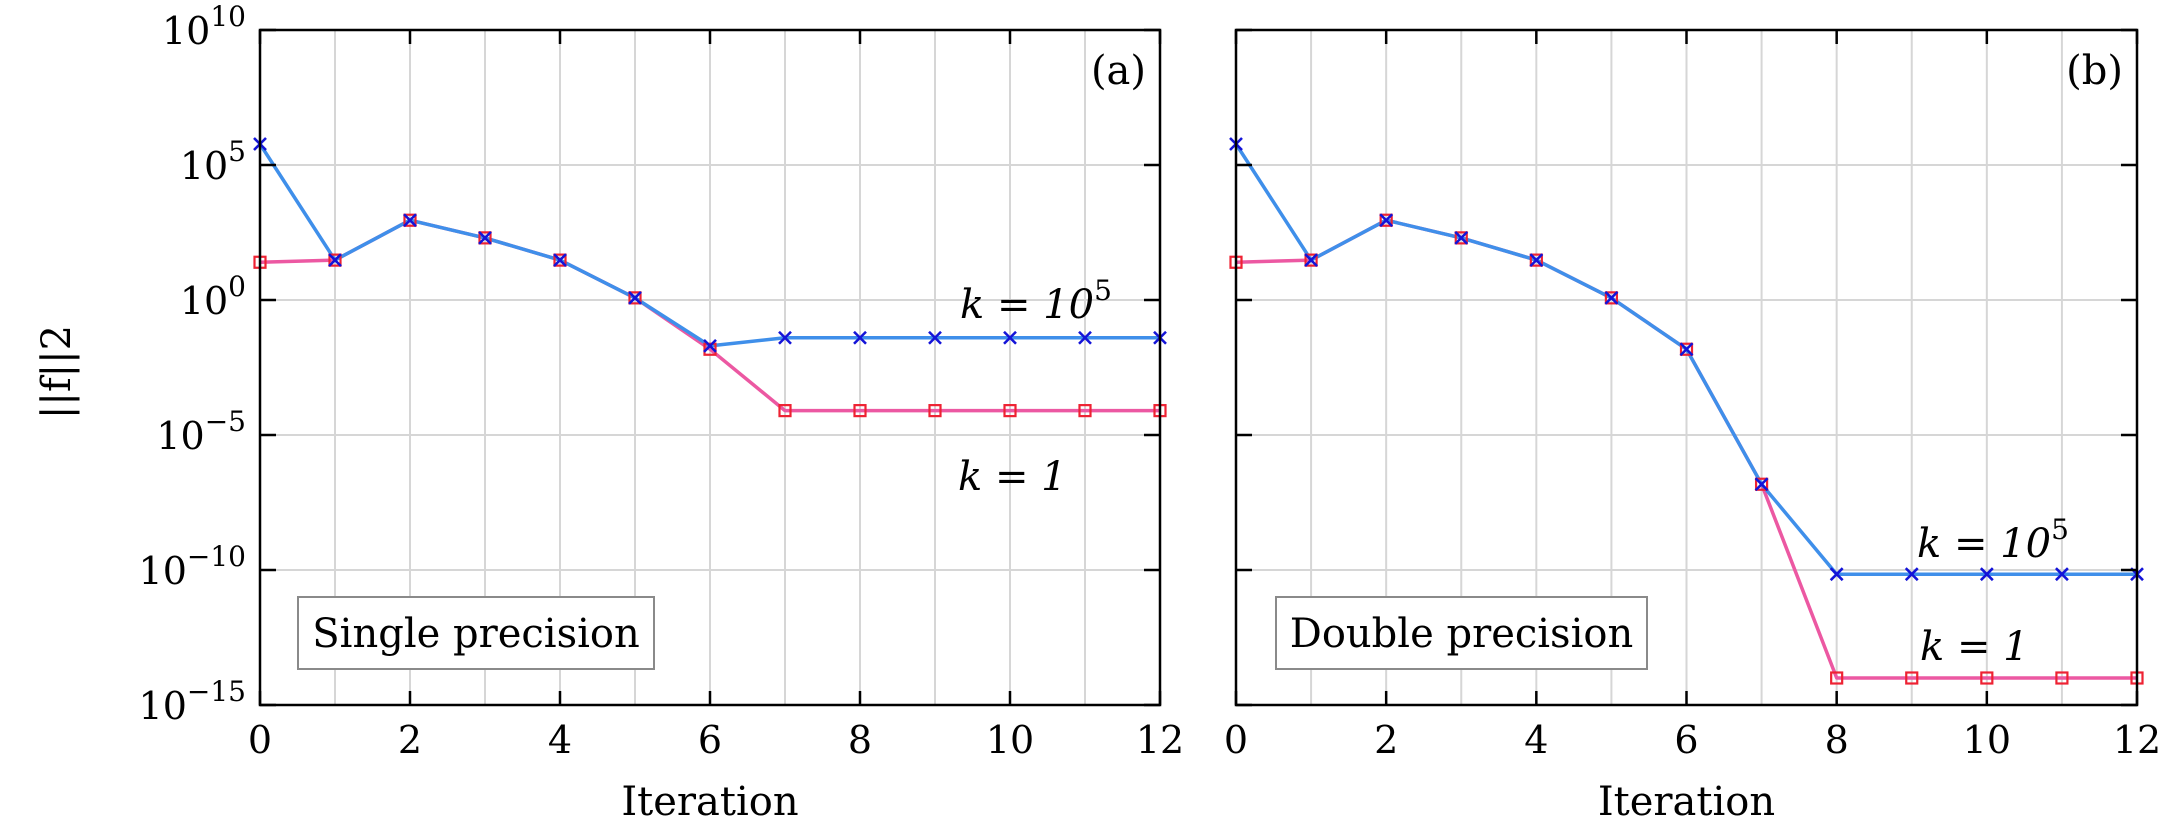 The width and height of the screenshot is (2171, 825). I want to click on annotation-text: Double precision, so click(1461, 634).